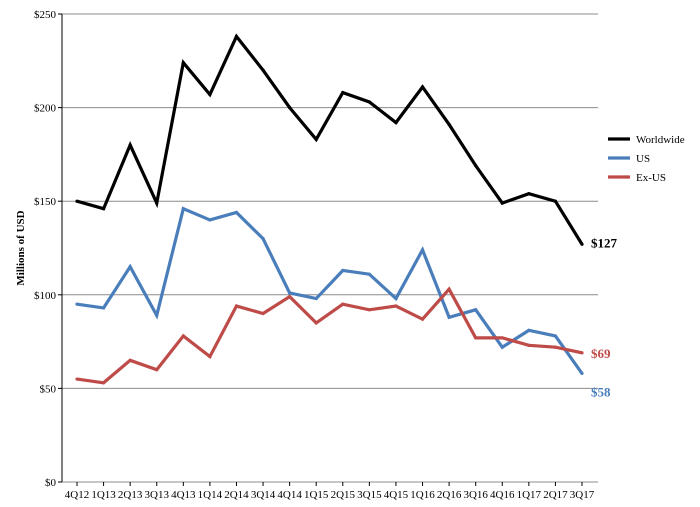  I want to click on end-labels: $127 $58 $69, so click(604, 317).